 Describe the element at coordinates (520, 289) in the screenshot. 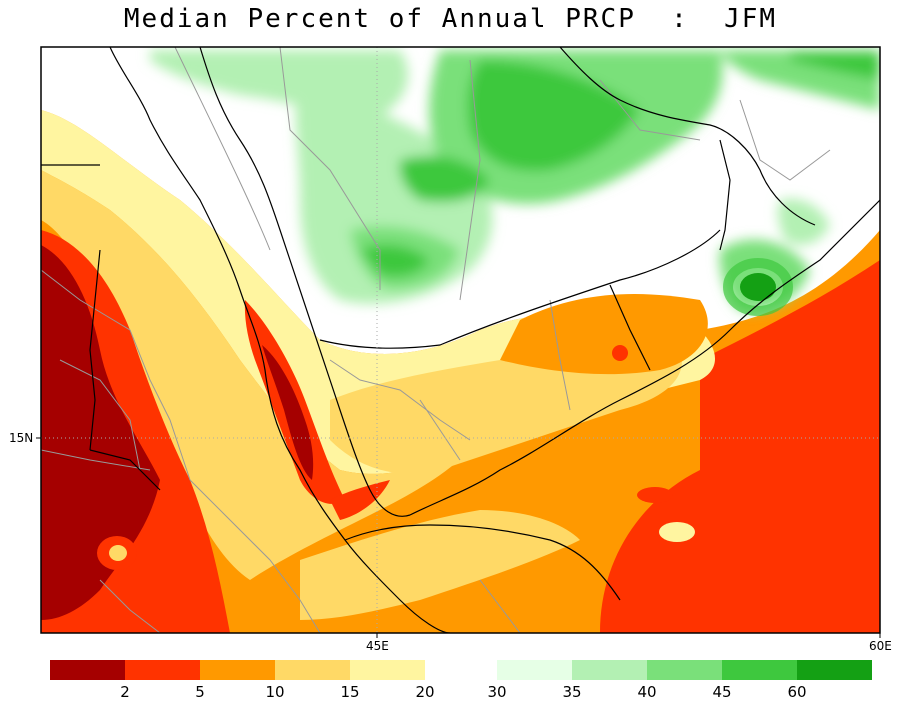

I see `saudi-yemen-border` at that location.